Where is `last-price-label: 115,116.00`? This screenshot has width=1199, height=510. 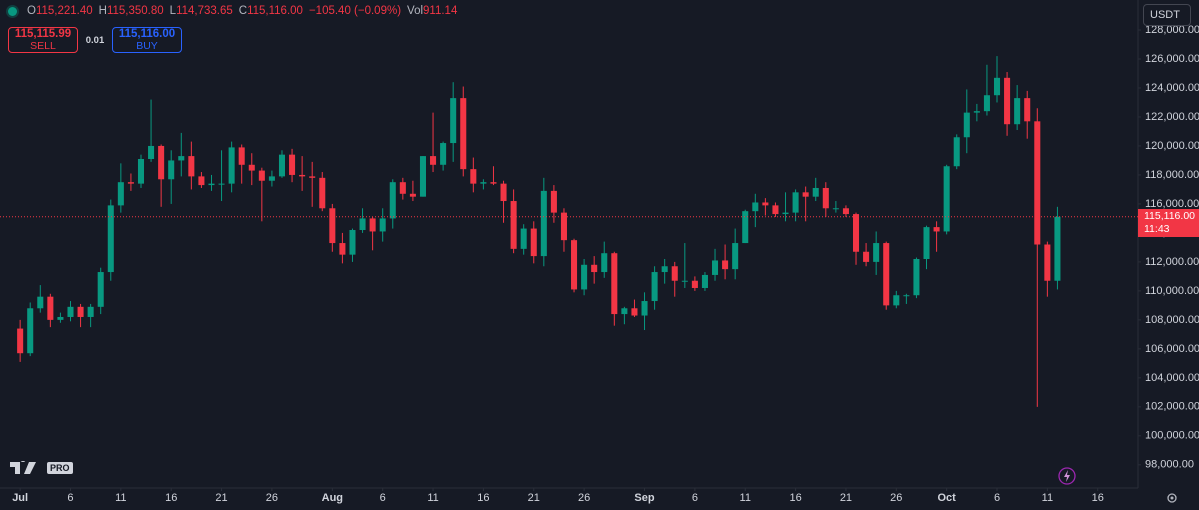 last-price-label: 115,116.00 is located at coordinates (1169, 215).